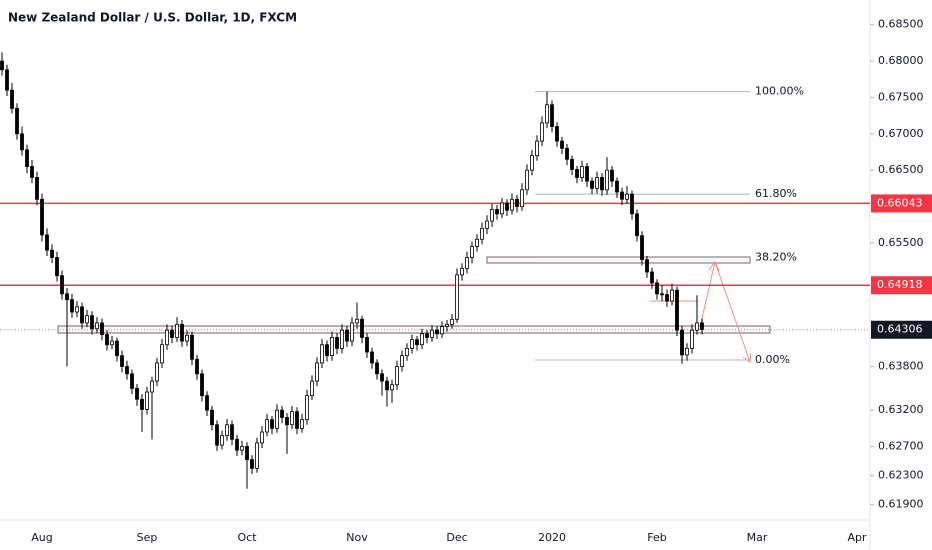  I want to click on x-tick-label: Sep, so click(147, 537).